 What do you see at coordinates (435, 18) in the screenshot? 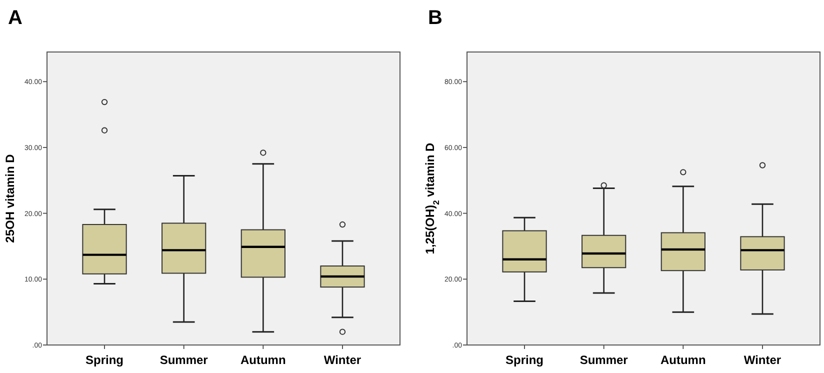
I see `chart-title: B` at bounding box center [435, 18].